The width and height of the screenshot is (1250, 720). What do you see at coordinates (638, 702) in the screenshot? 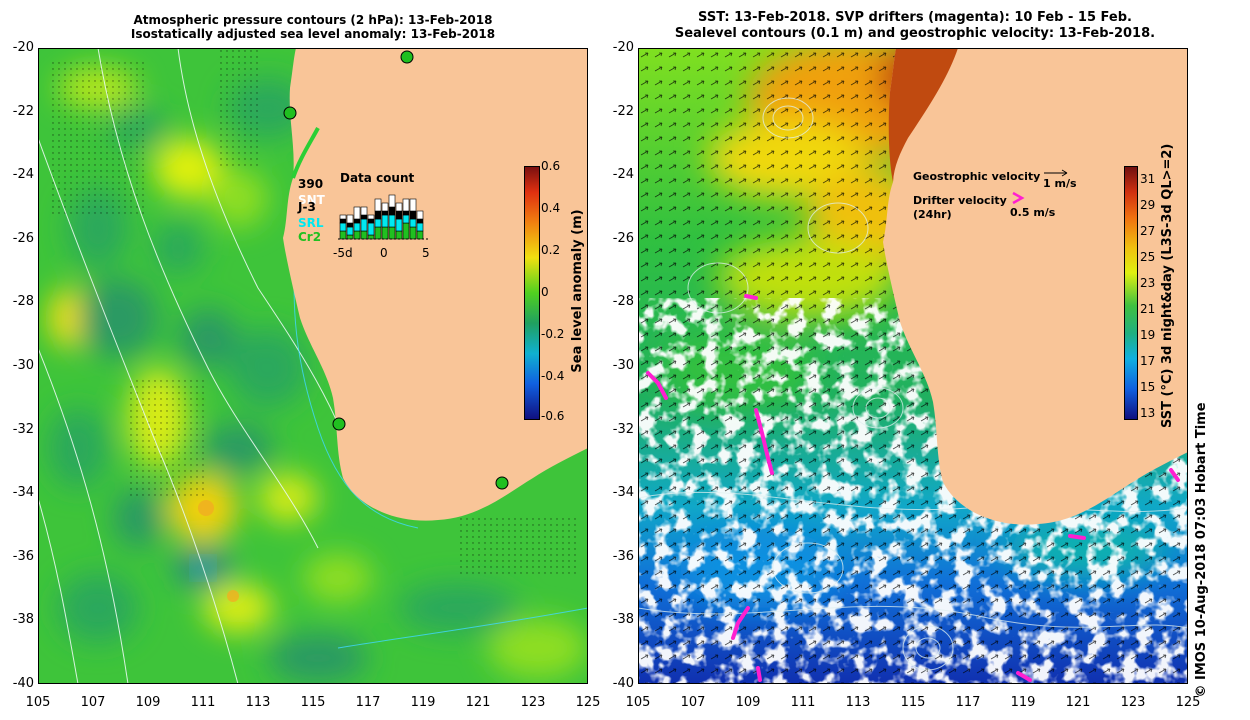
I see `x-axis-tick-label: 105` at bounding box center [638, 702].